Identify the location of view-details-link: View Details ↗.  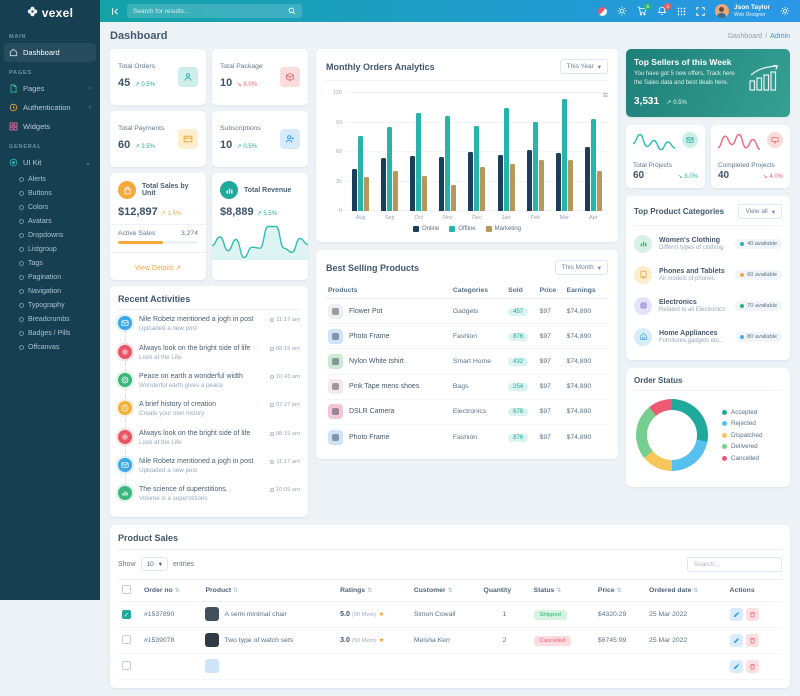
(158, 268).